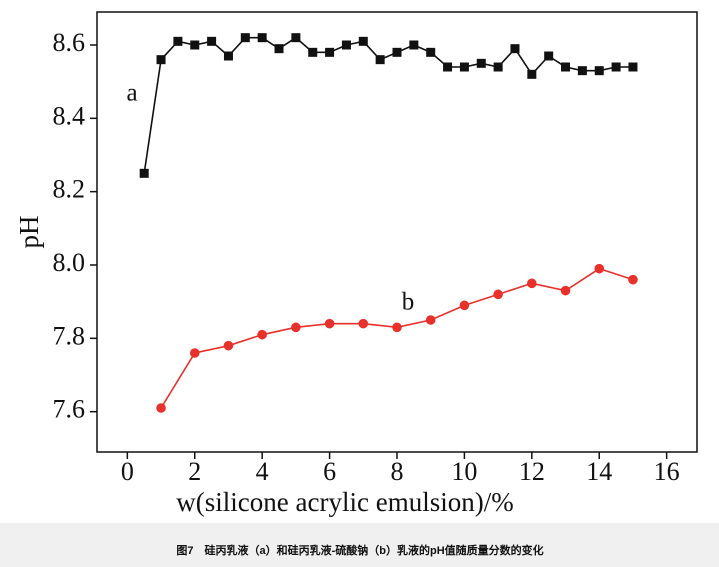 The image size is (719, 567). What do you see at coordinates (464, 471) in the screenshot?
I see `x-tick-label: 10` at bounding box center [464, 471].